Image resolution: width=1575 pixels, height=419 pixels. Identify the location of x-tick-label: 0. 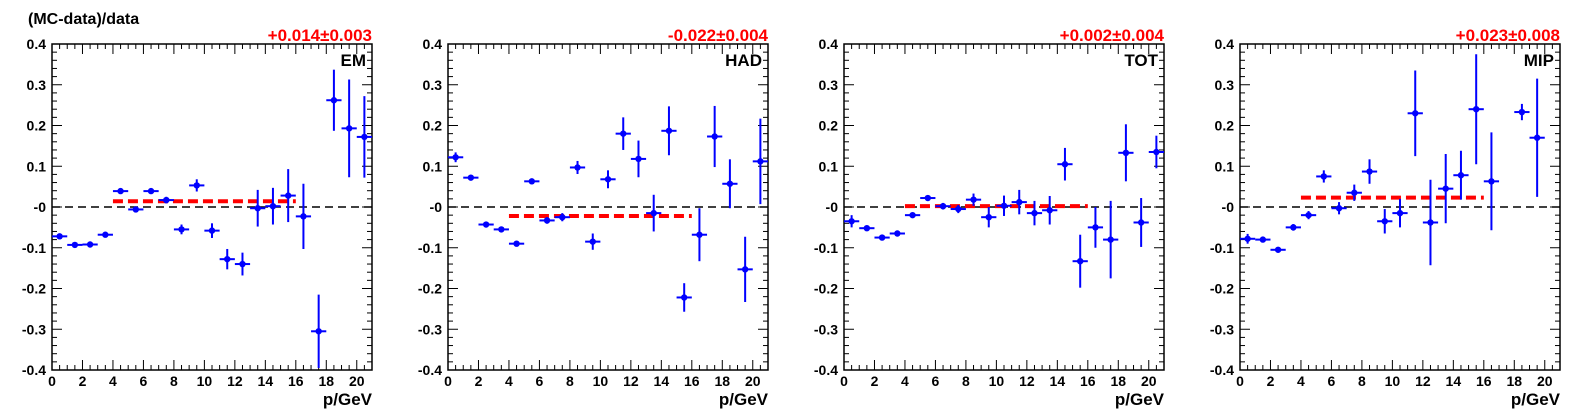
(448, 381).